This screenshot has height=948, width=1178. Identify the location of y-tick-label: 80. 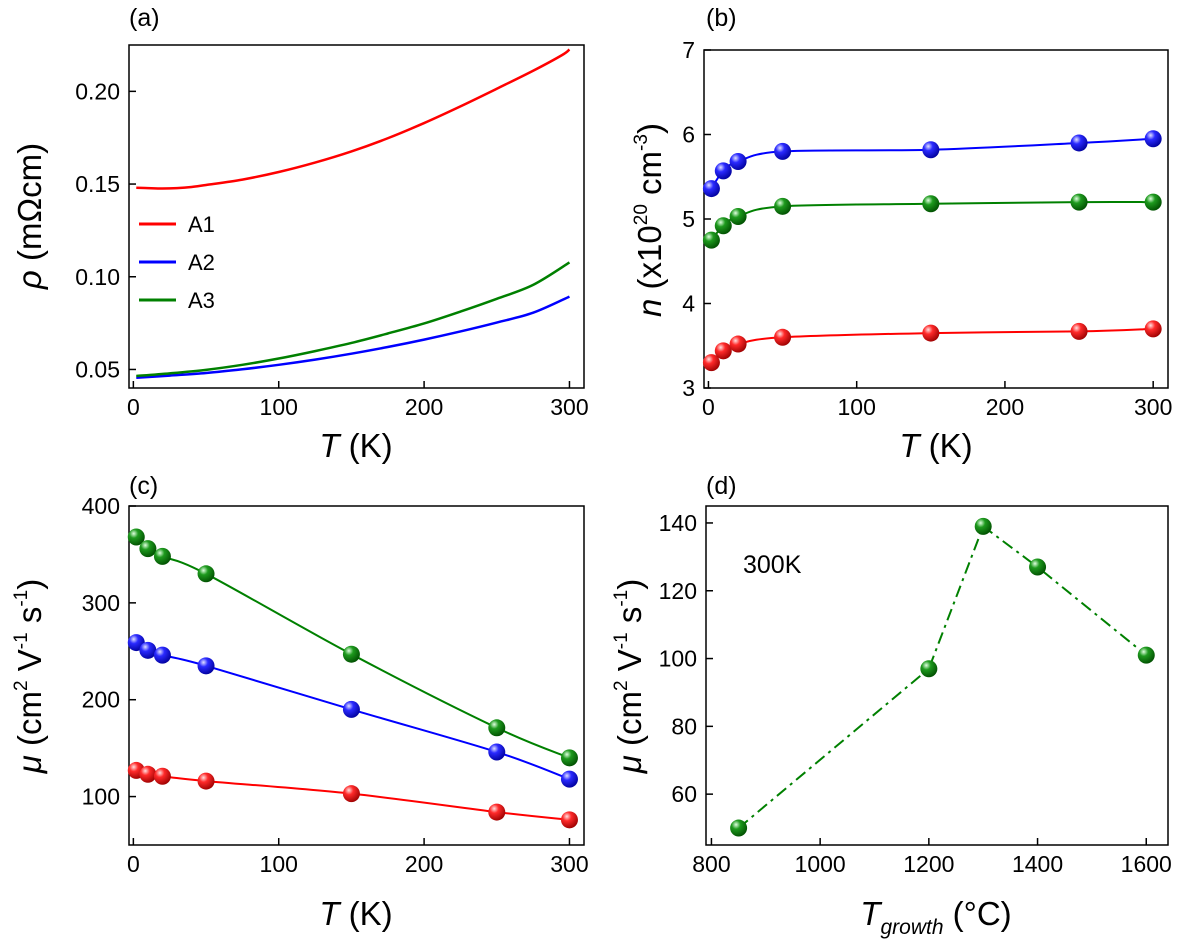
(684, 726).